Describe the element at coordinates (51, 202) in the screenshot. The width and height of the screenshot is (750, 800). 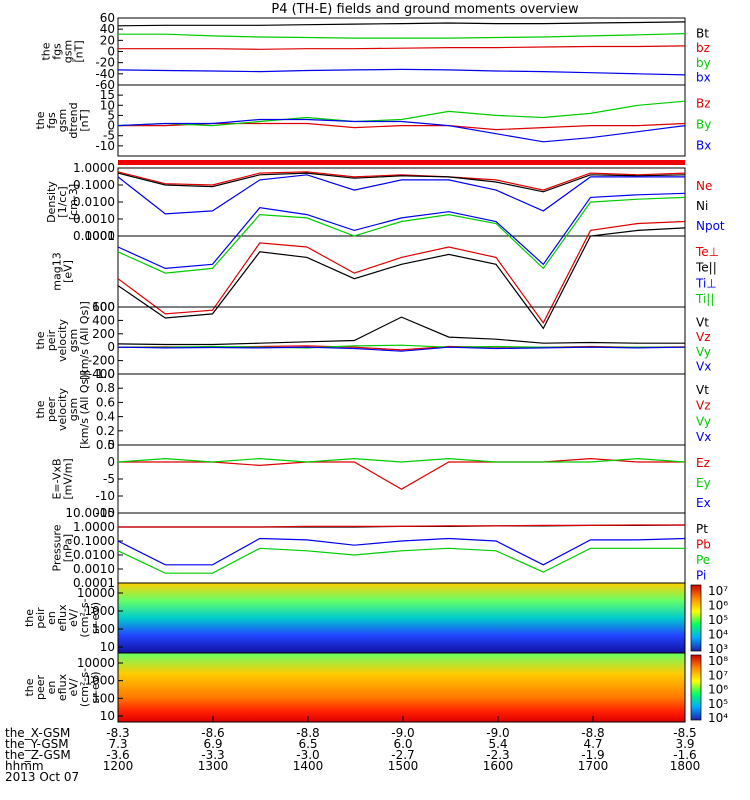
I see `y-axis-label: Density` at that location.